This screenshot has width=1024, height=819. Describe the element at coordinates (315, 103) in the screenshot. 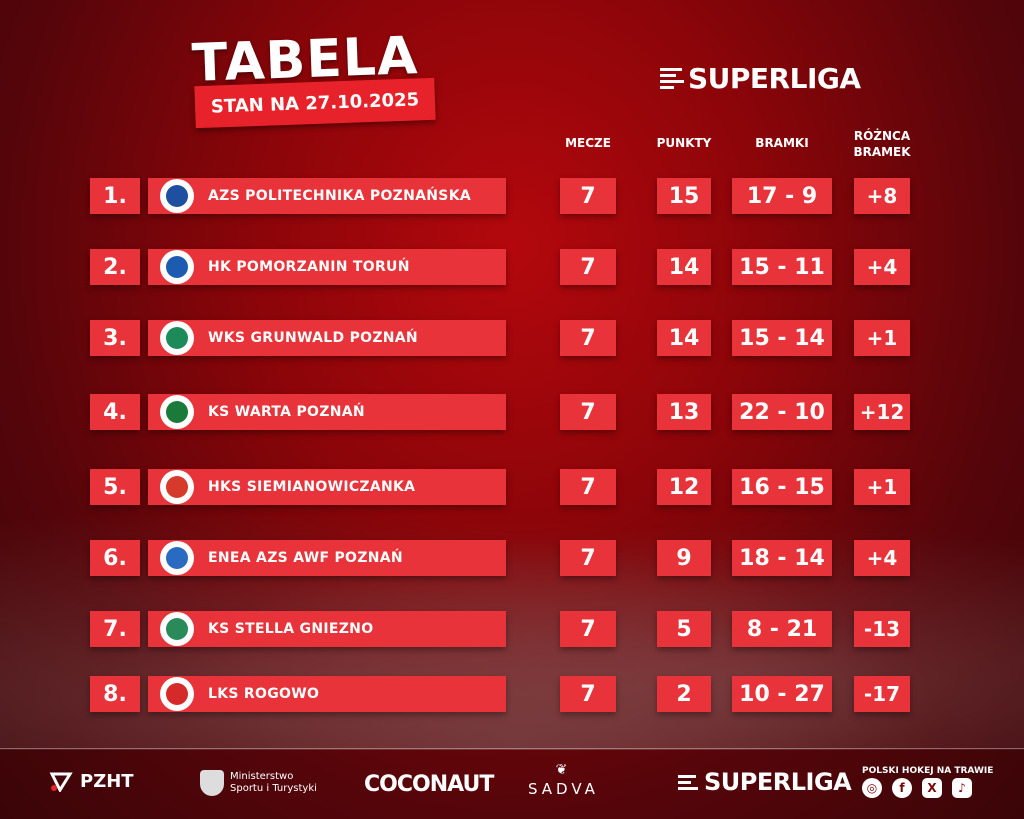

I see `date-badge: STAN NA 27.10.2025` at that location.